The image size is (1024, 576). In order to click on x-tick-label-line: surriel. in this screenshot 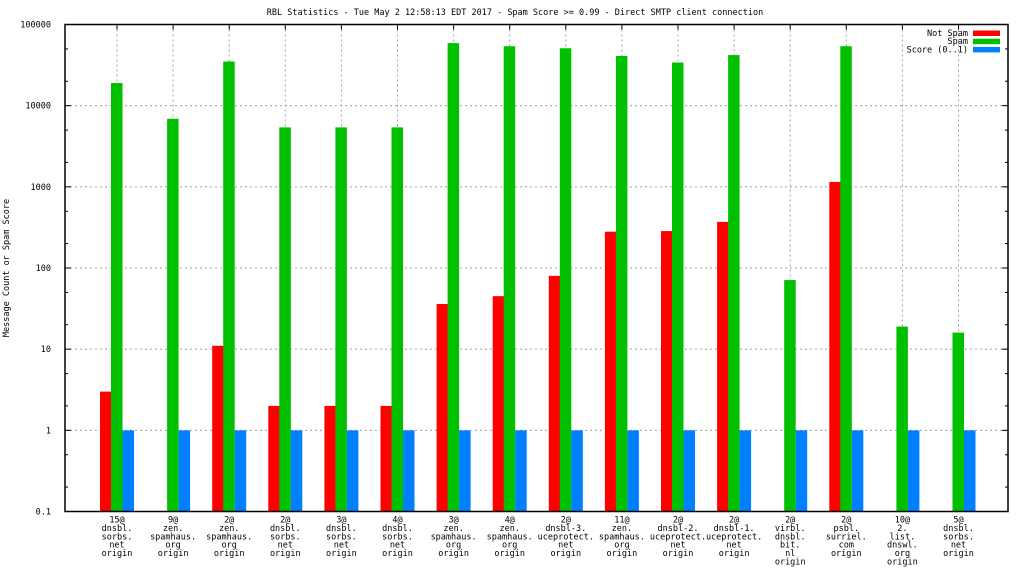, I will do `click(846, 537)`.